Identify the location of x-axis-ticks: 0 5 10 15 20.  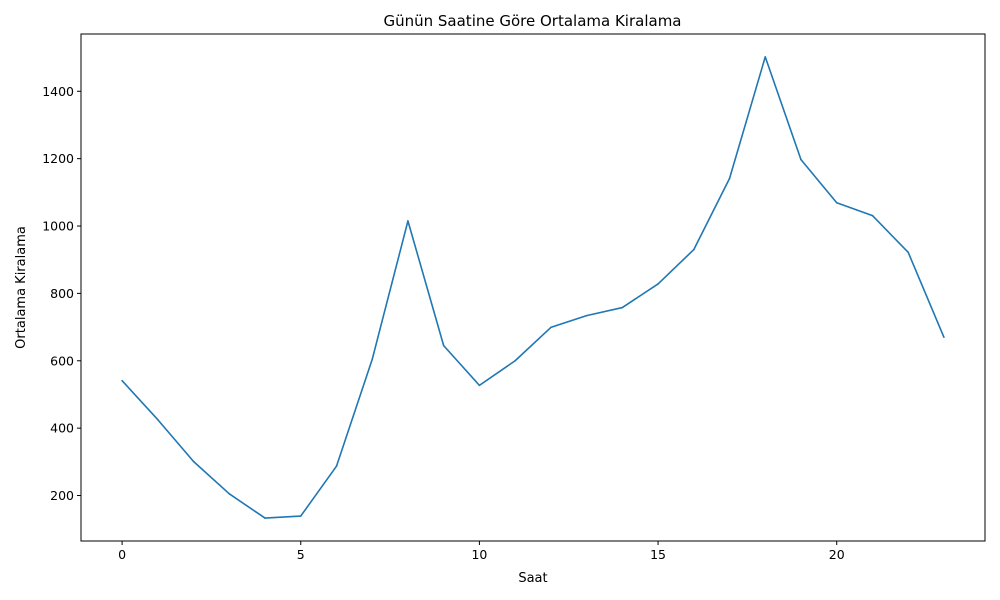
(481, 551).